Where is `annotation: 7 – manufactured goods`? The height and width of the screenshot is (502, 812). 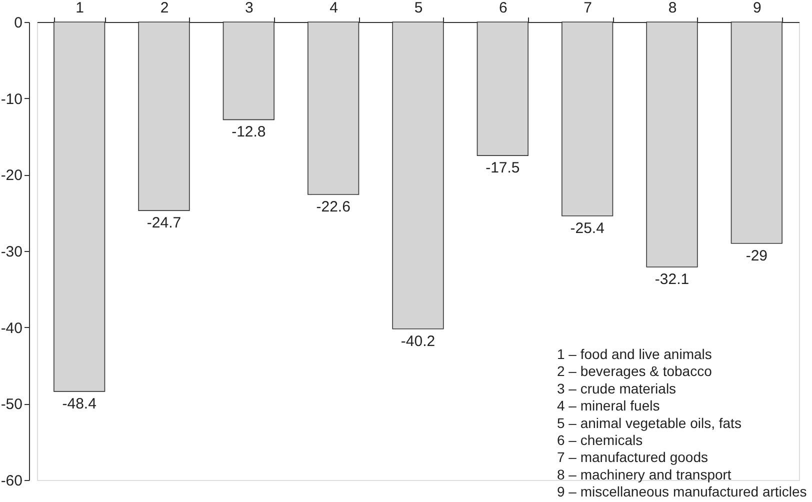
annotation: 7 – manufactured goods is located at coordinates (632, 457).